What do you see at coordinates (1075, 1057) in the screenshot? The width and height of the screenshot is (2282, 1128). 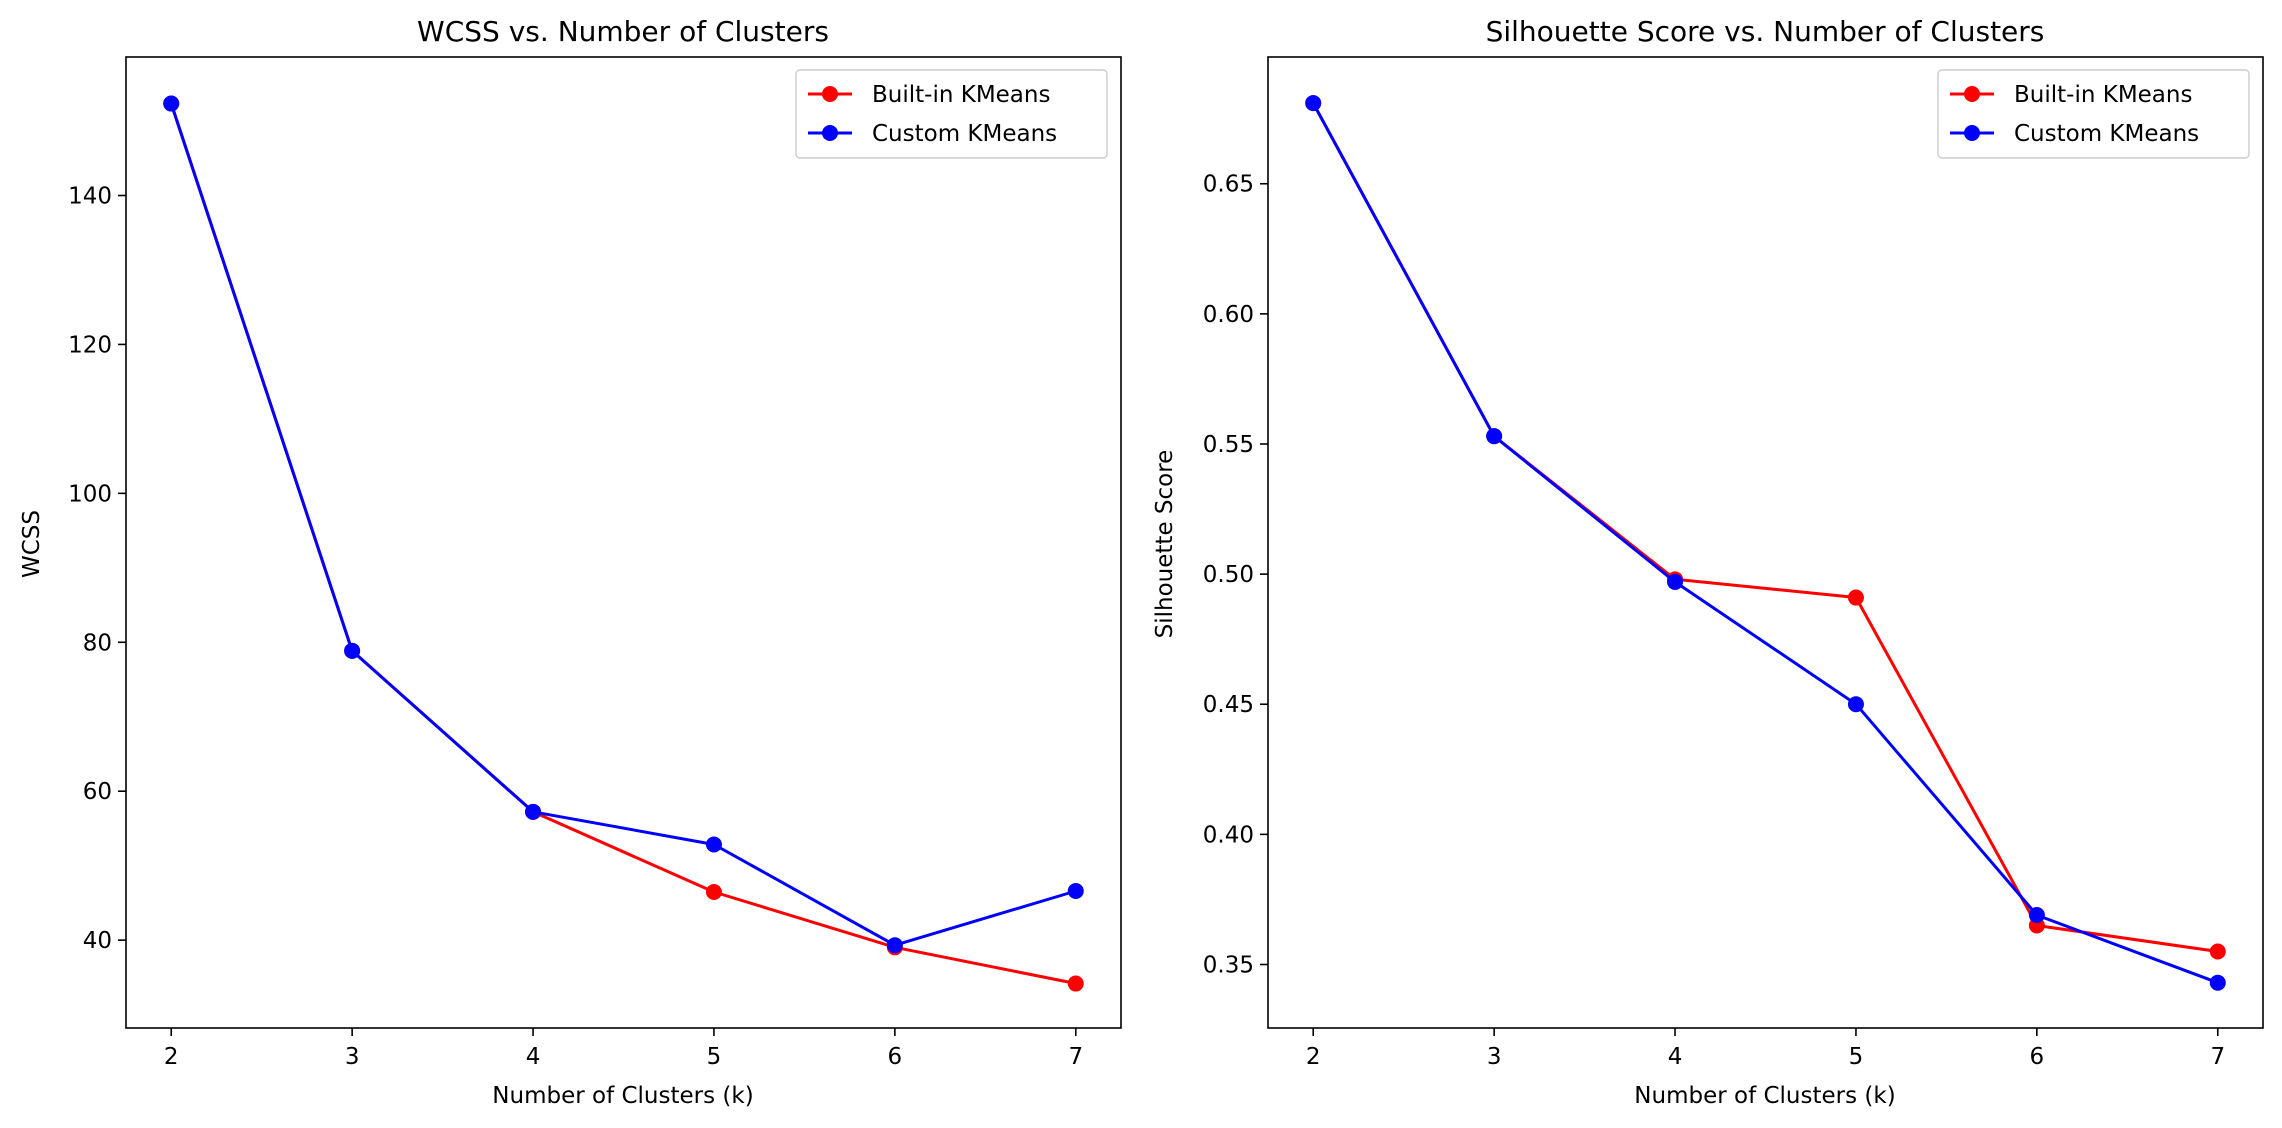 I see `wcss-x-tick-label: 7` at bounding box center [1075, 1057].